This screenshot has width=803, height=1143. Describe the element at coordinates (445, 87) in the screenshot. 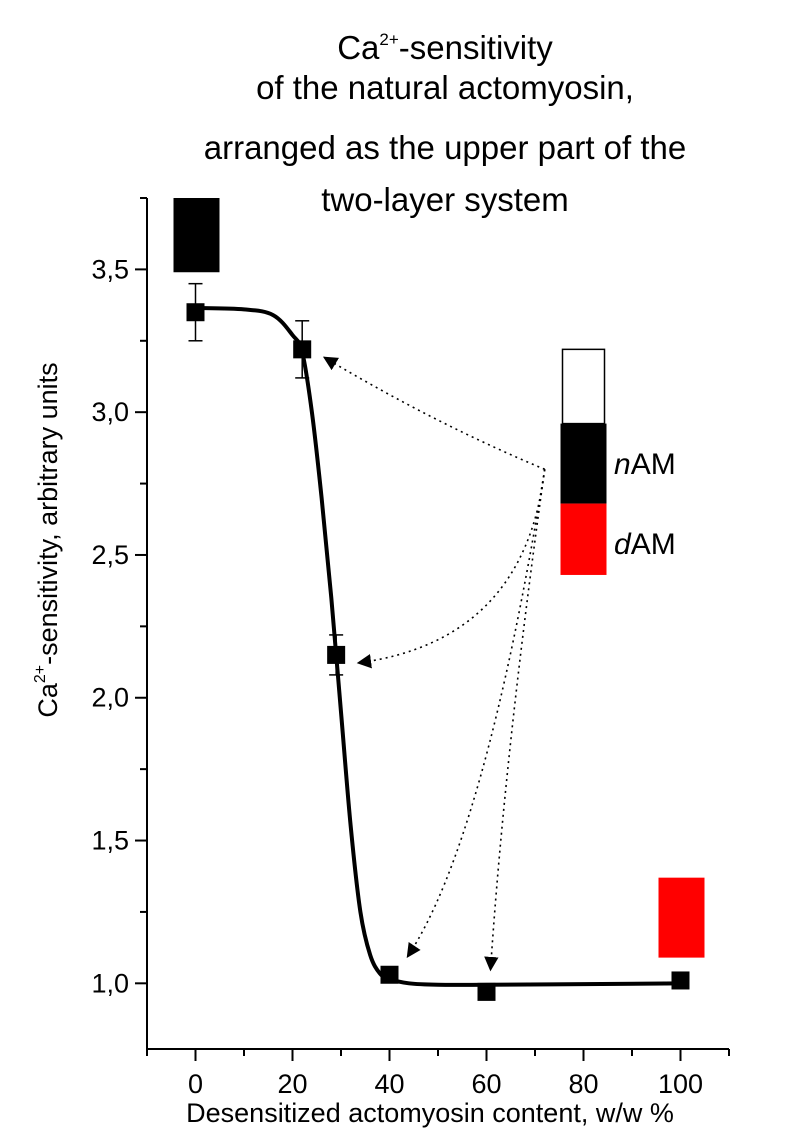

I see `chart-title-line-2: of the natural actomyosin,` at that location.